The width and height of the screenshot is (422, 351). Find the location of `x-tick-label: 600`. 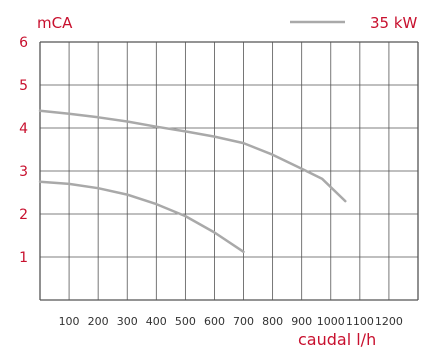

x-tick-label: 600 is located at coordinates (214, 321).